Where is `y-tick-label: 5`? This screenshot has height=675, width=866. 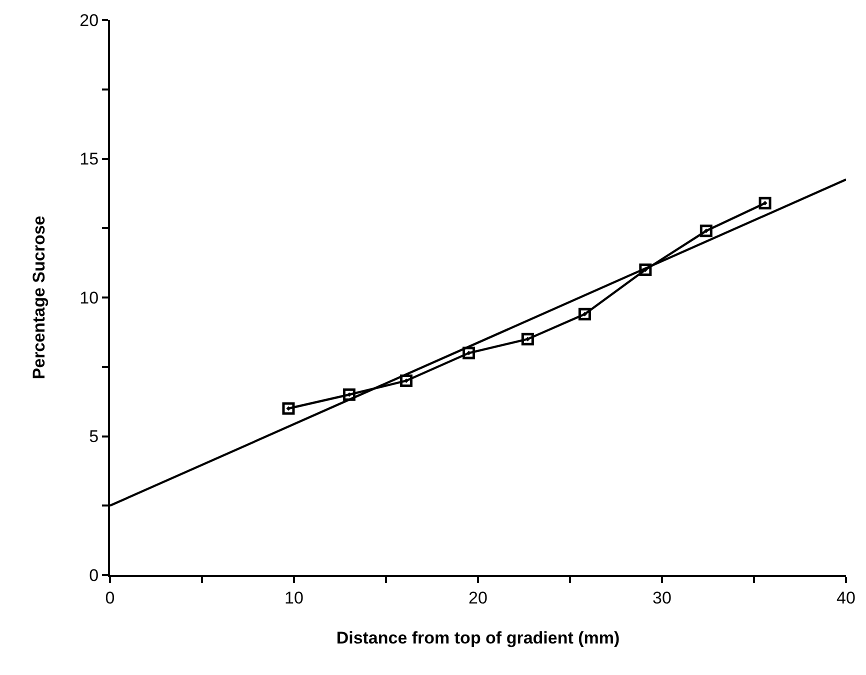 y-tick-label: 5 is located at coordinates (94, 436).